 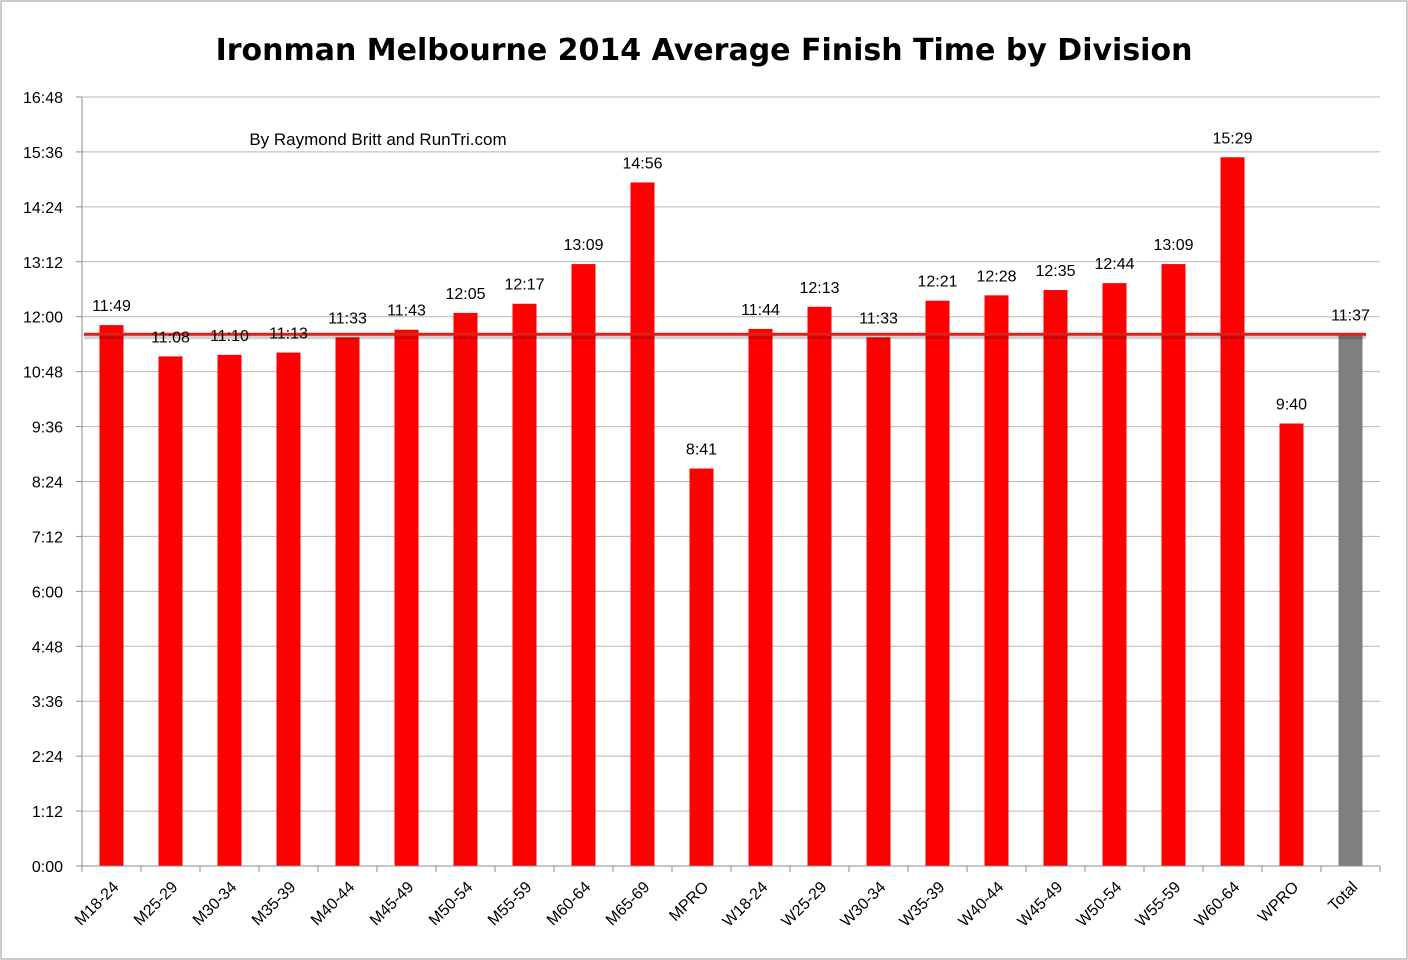 What do you see at coordinates (642, 163) in the screenshot?
I see `data-label: 14:56` at bounding box center [642, 163].